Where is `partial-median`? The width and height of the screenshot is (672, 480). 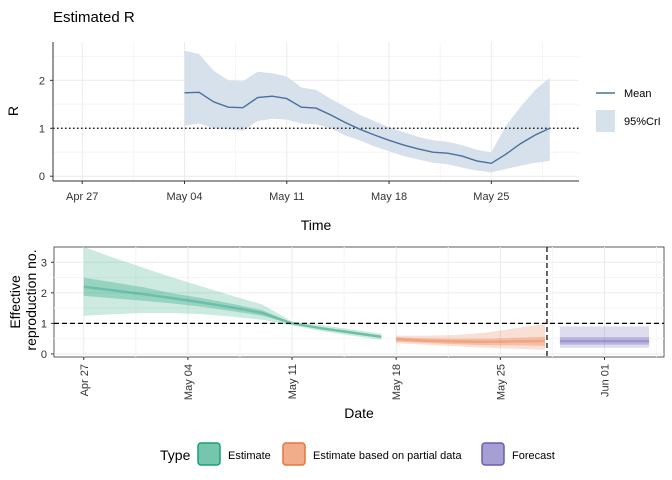
partial-median is located at coordinates (471, 340).